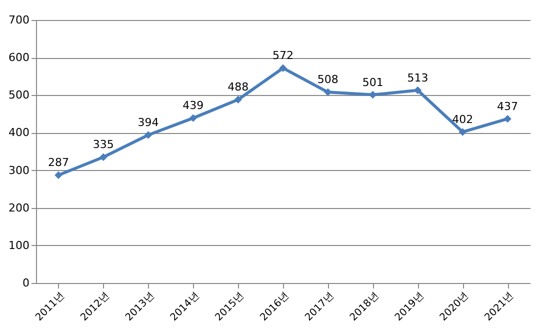 The width and height of the screenshot is (546, 329). I want to click on data-label: 335, so click(103, 145).